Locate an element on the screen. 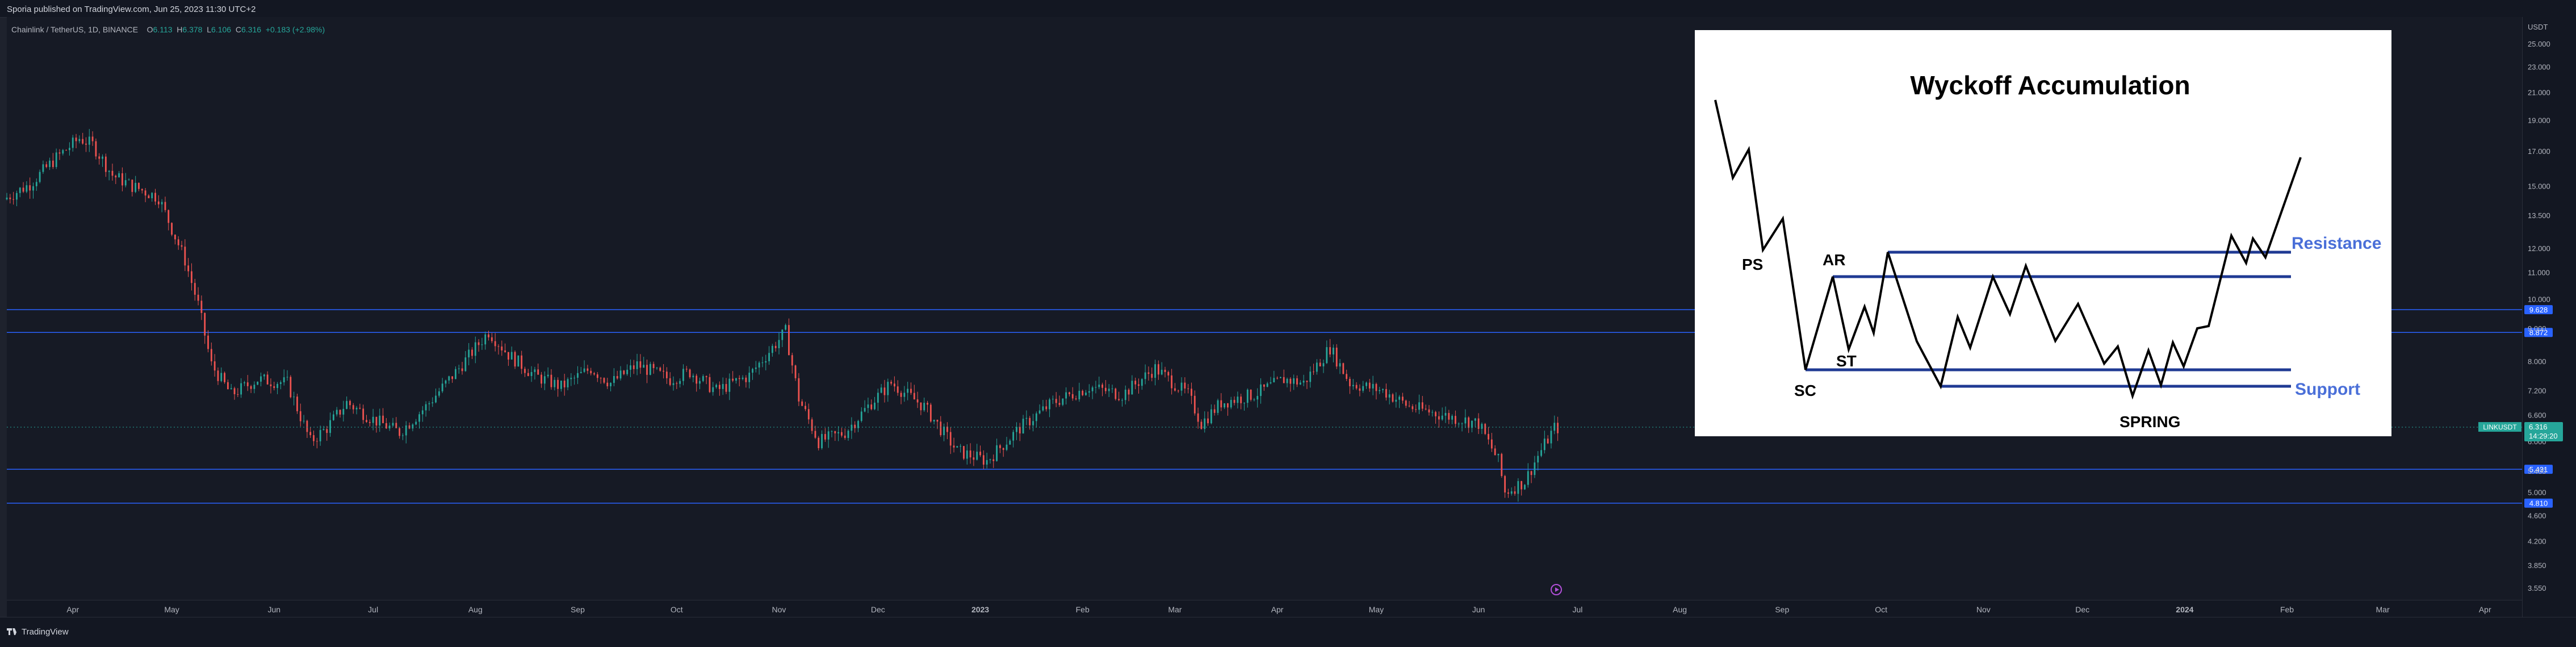  open-label: O is located at coordinates (149, 29).